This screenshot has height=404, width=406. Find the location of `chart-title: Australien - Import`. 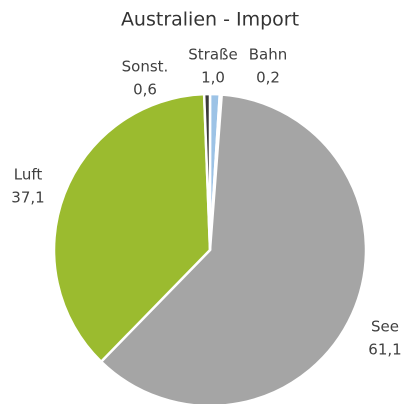

chart-title: Australien - Import is located at coordinates (210, 20).